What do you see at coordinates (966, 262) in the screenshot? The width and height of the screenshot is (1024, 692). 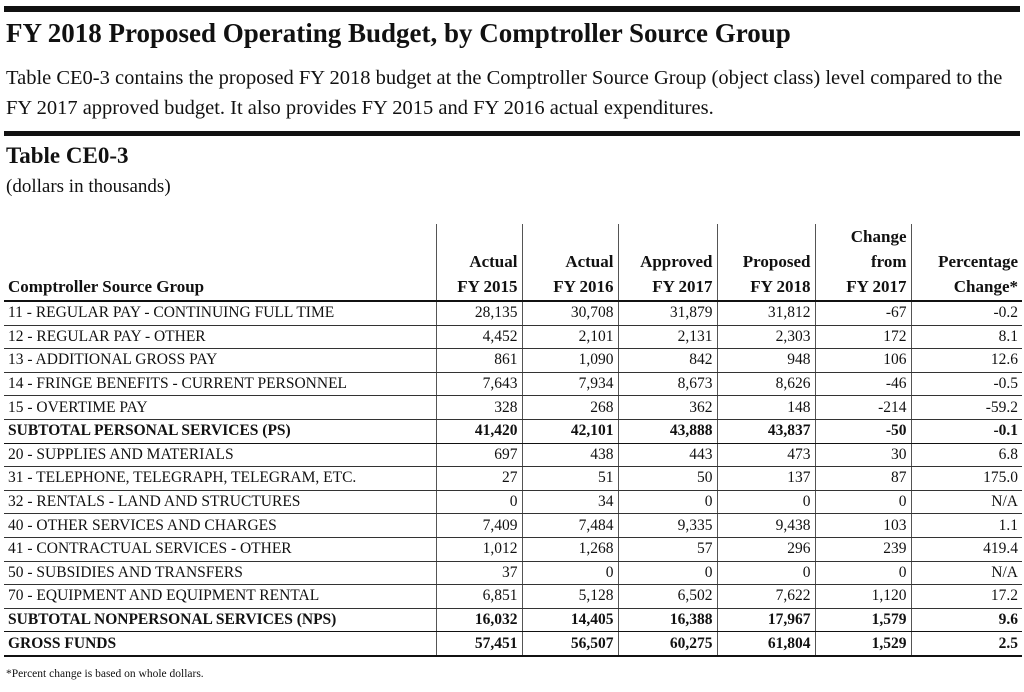 I see `column-header: Percentage Change*` at bounding box center [966, 262].